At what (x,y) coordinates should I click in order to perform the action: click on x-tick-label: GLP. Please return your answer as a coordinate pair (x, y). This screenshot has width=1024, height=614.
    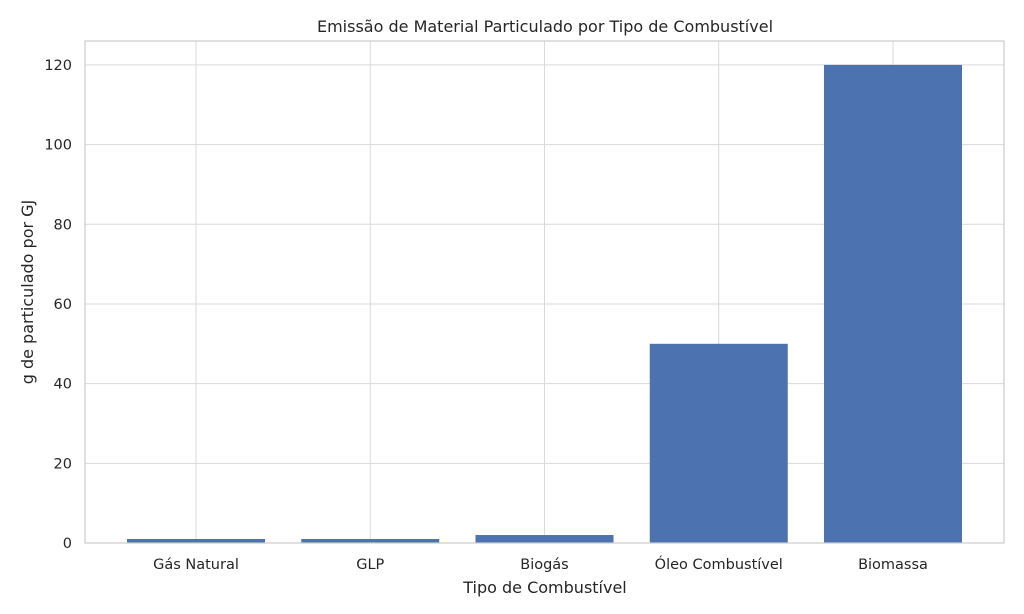
    Looking at the image, I should click on (370, 565).